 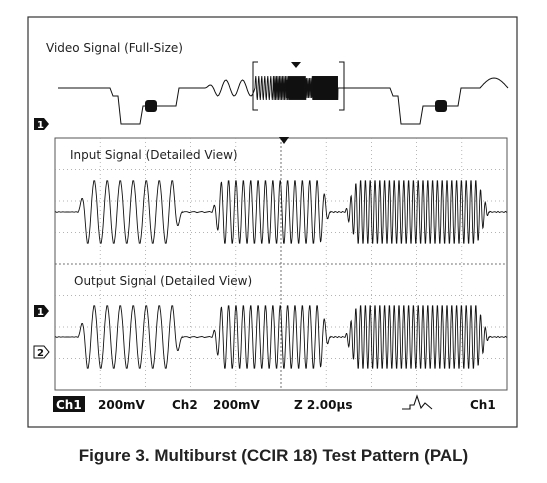 I want to click on zoom-position-icon, so click(x=296, y=65).